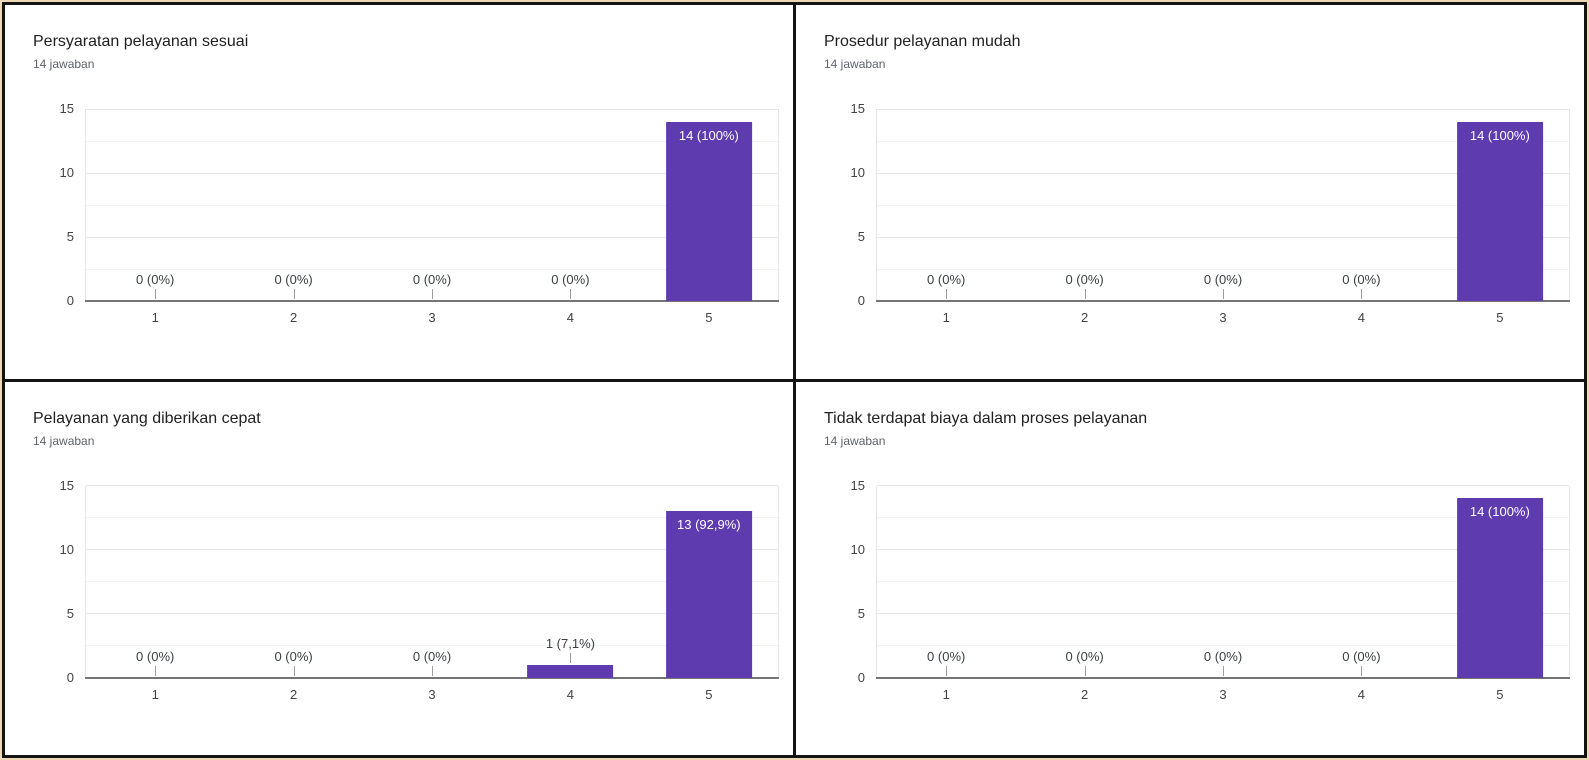  I want to click on bar-column: 1 (7,1%), so click(570, 582).